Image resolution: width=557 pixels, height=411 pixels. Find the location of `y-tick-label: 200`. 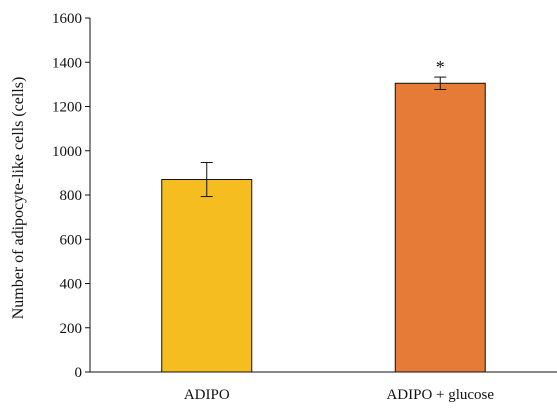

y-tick-label: 200 is located at coordinates (71, 329).